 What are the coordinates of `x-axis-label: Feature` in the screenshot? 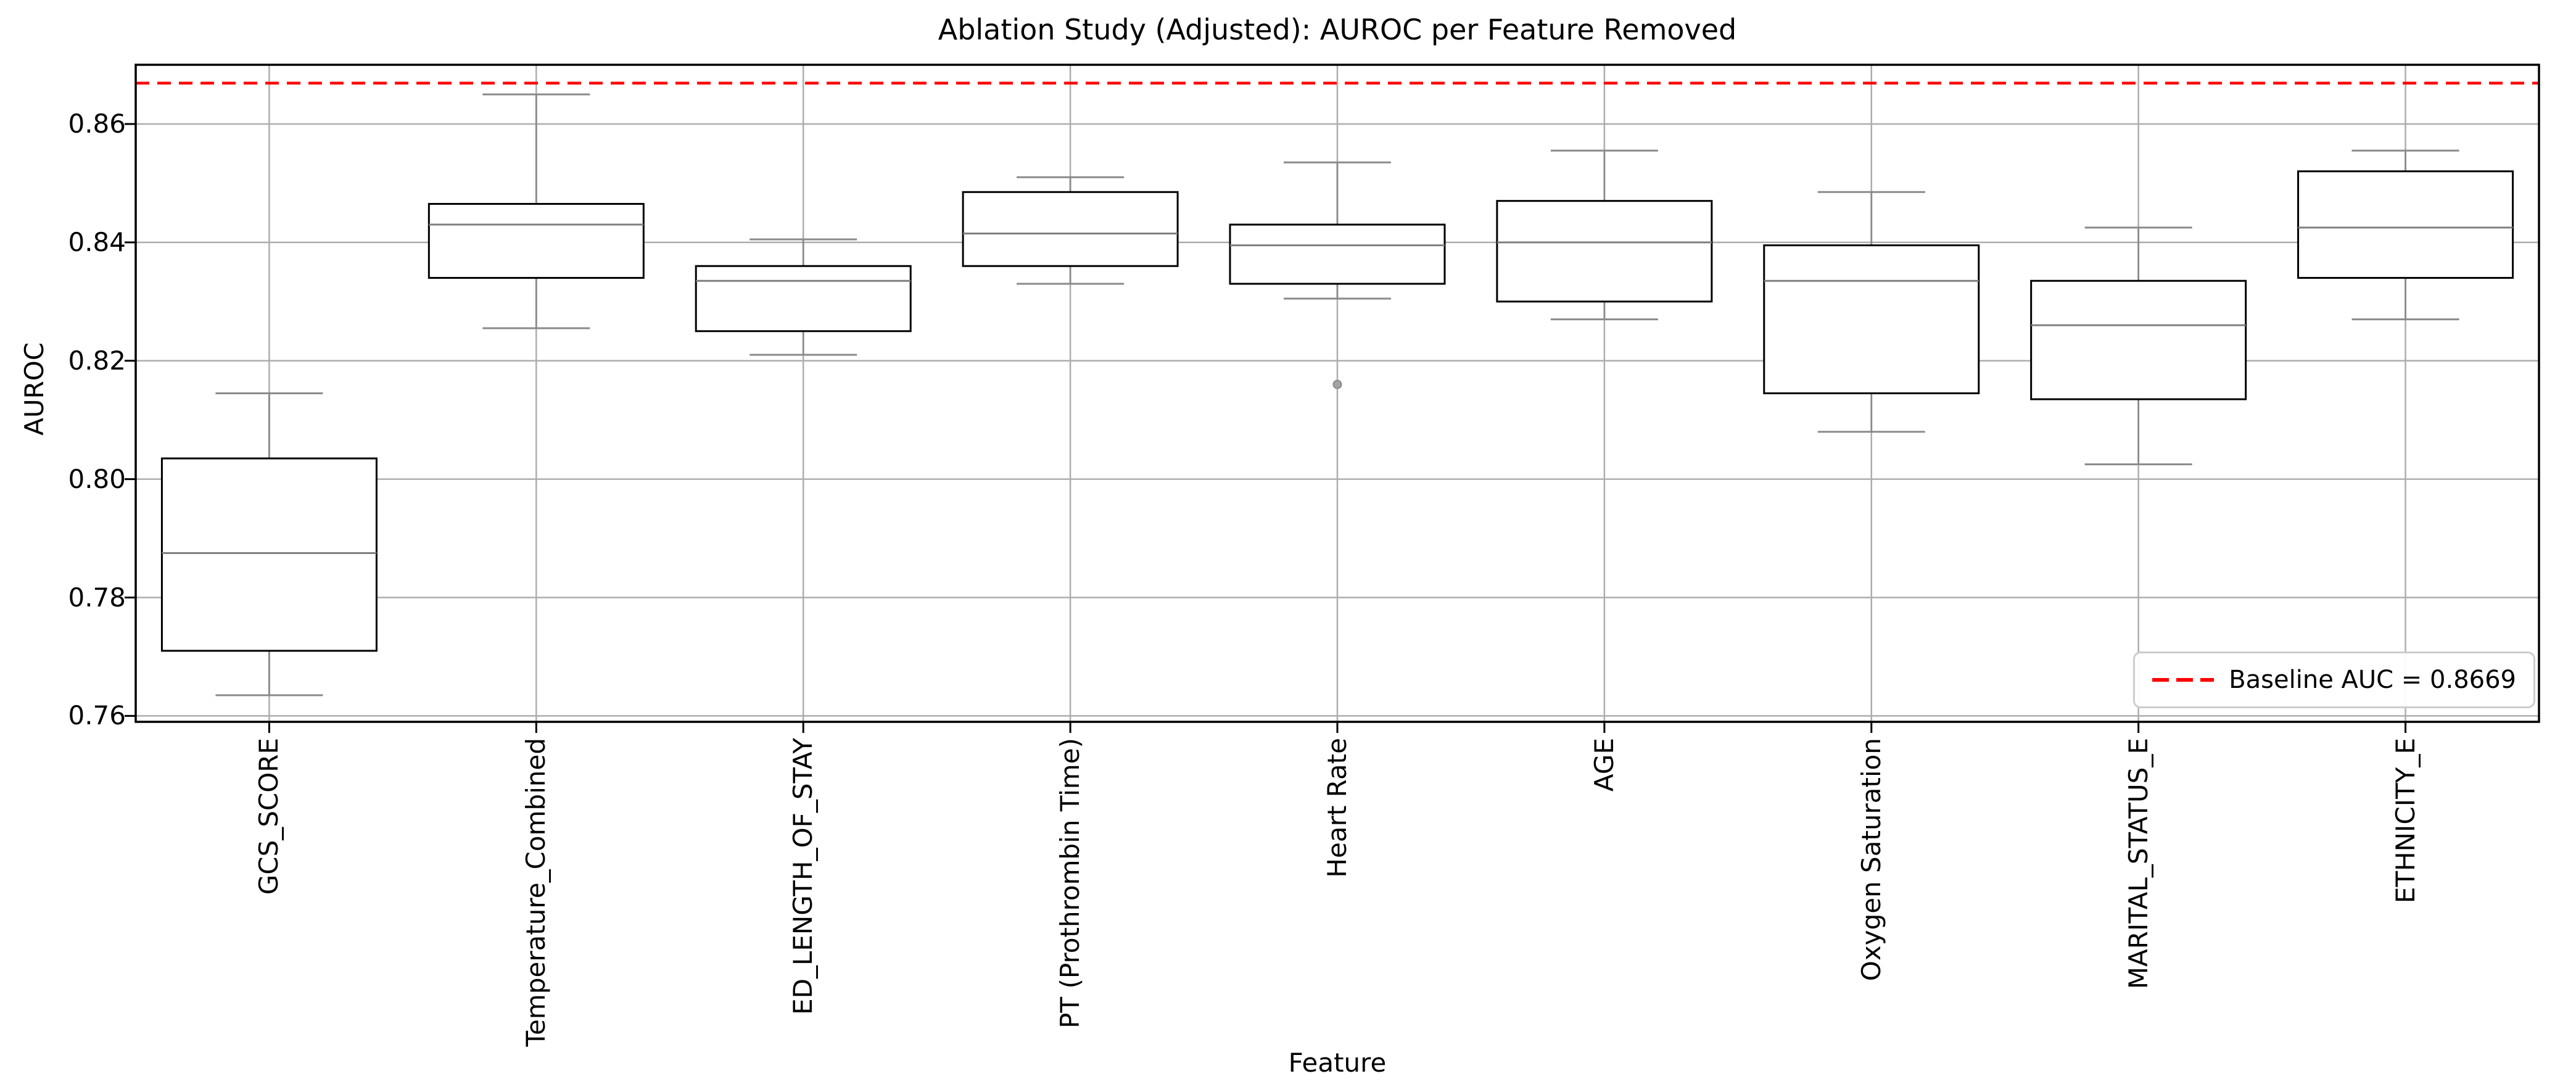 It's located at (1337, 1063).